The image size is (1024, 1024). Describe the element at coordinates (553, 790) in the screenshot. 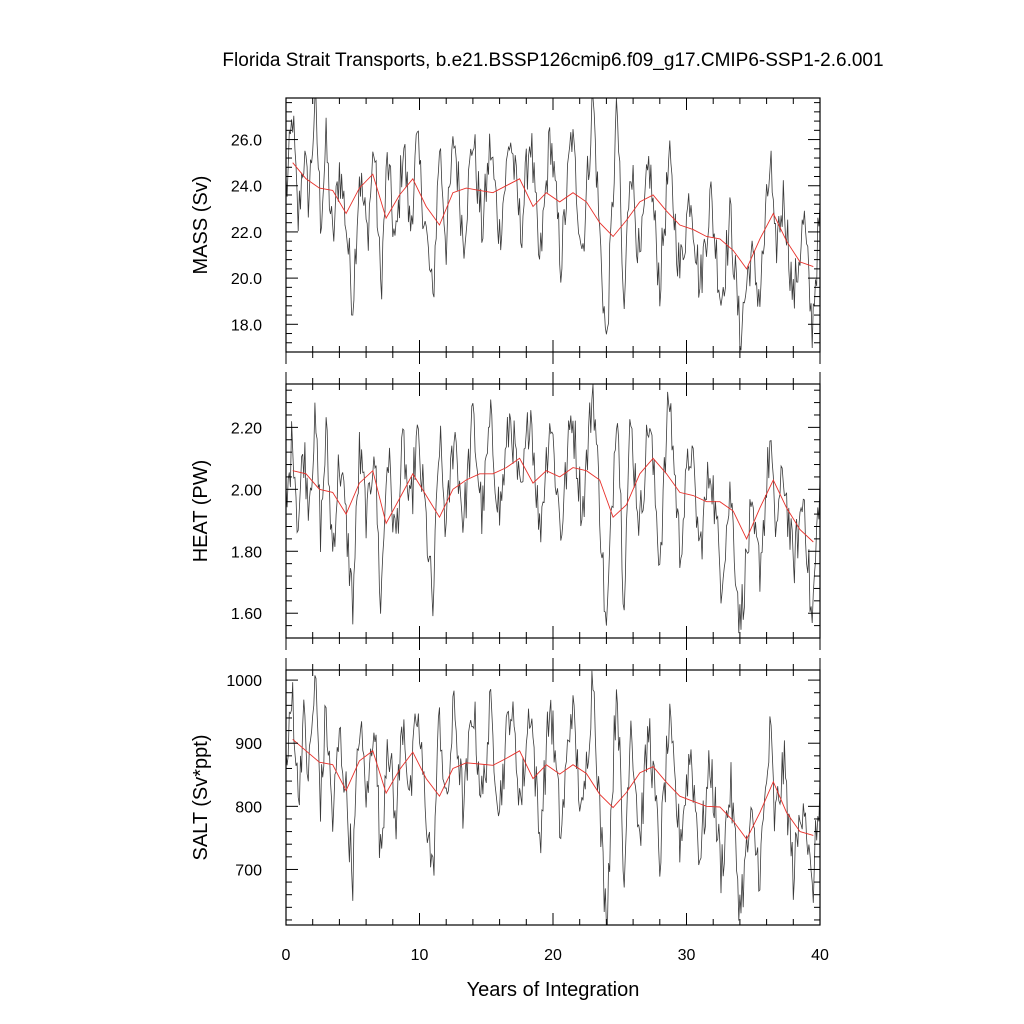

I see `series-annual-salt` at that location.